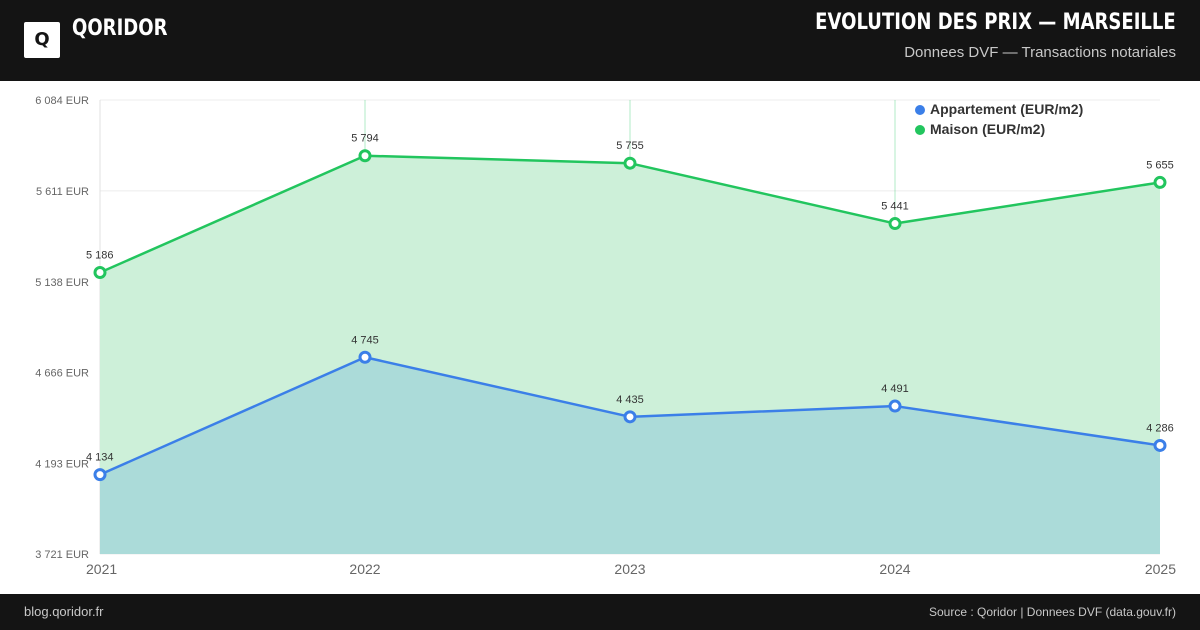 This screenshot has height=630, width=1200. Describe the element at coordinates (629, 569) in the screenshot. I see `x-tick-label: 2023` at that location.